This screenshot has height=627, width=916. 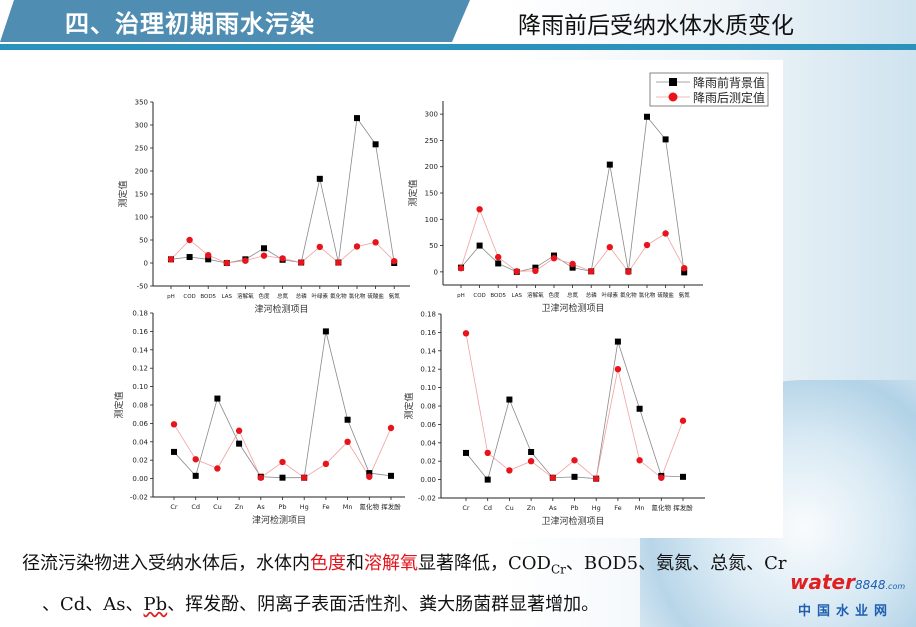 I want to click on x-axis-label: 津河检测项目, so click(x=281, y=309).